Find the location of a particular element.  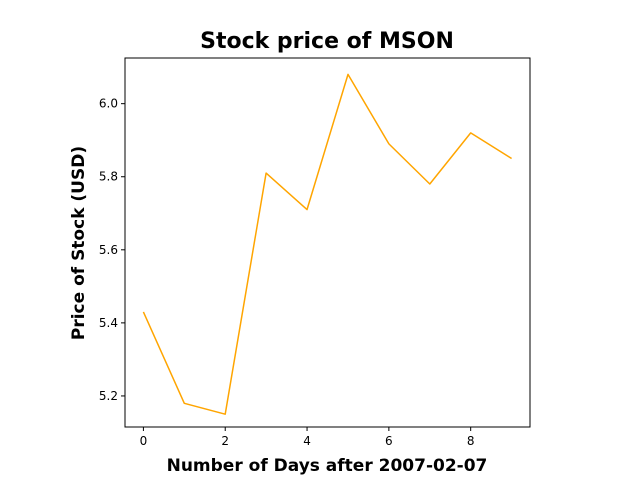

x-axis-label: Number of Days after 2007-02-07 is located at coordinates (327, 466).